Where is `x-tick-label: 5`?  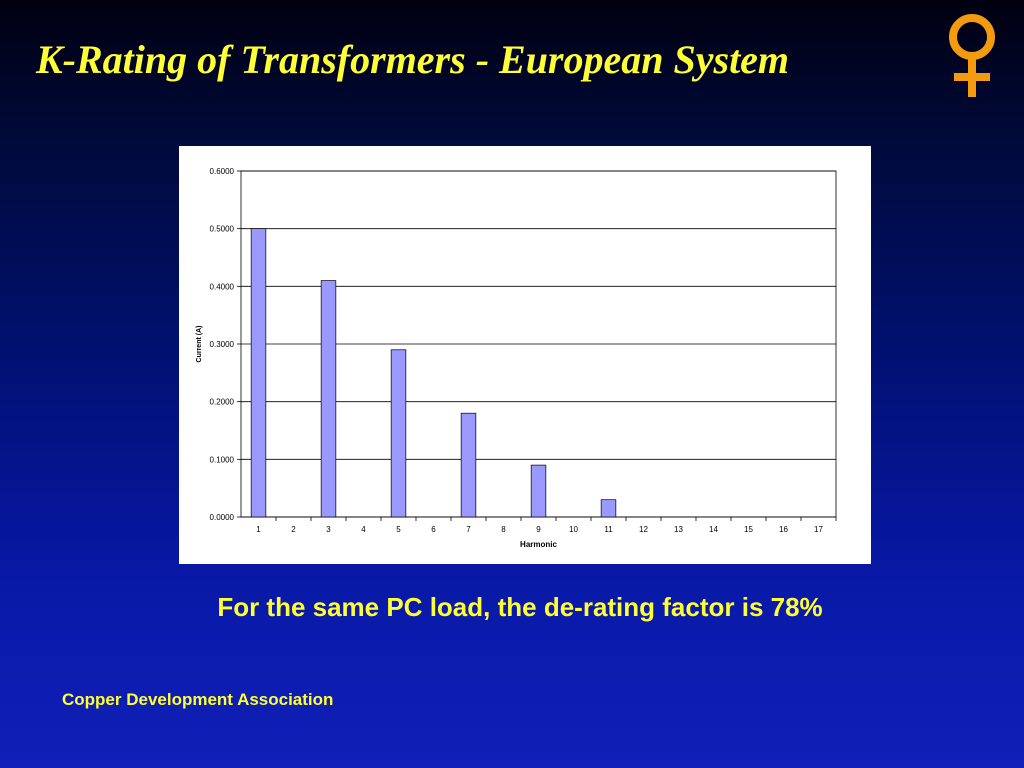
x-tick-label: 5 is located at coordinates (398, 529).